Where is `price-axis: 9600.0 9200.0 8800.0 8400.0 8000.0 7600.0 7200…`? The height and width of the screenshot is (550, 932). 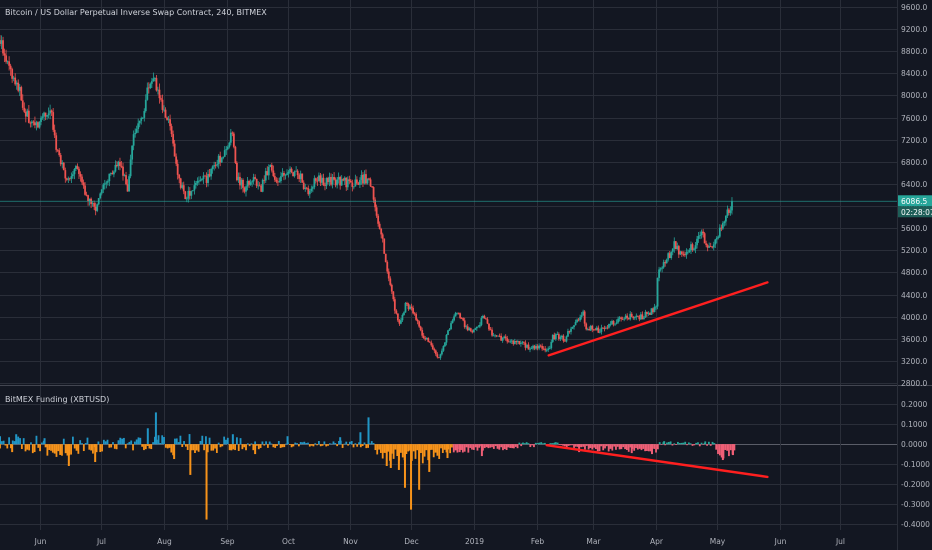 price-axis: 9600.0 9200.0 8800.0 8400.0 8000.0 7600.0 7200… is located at coordinates (914, 195).